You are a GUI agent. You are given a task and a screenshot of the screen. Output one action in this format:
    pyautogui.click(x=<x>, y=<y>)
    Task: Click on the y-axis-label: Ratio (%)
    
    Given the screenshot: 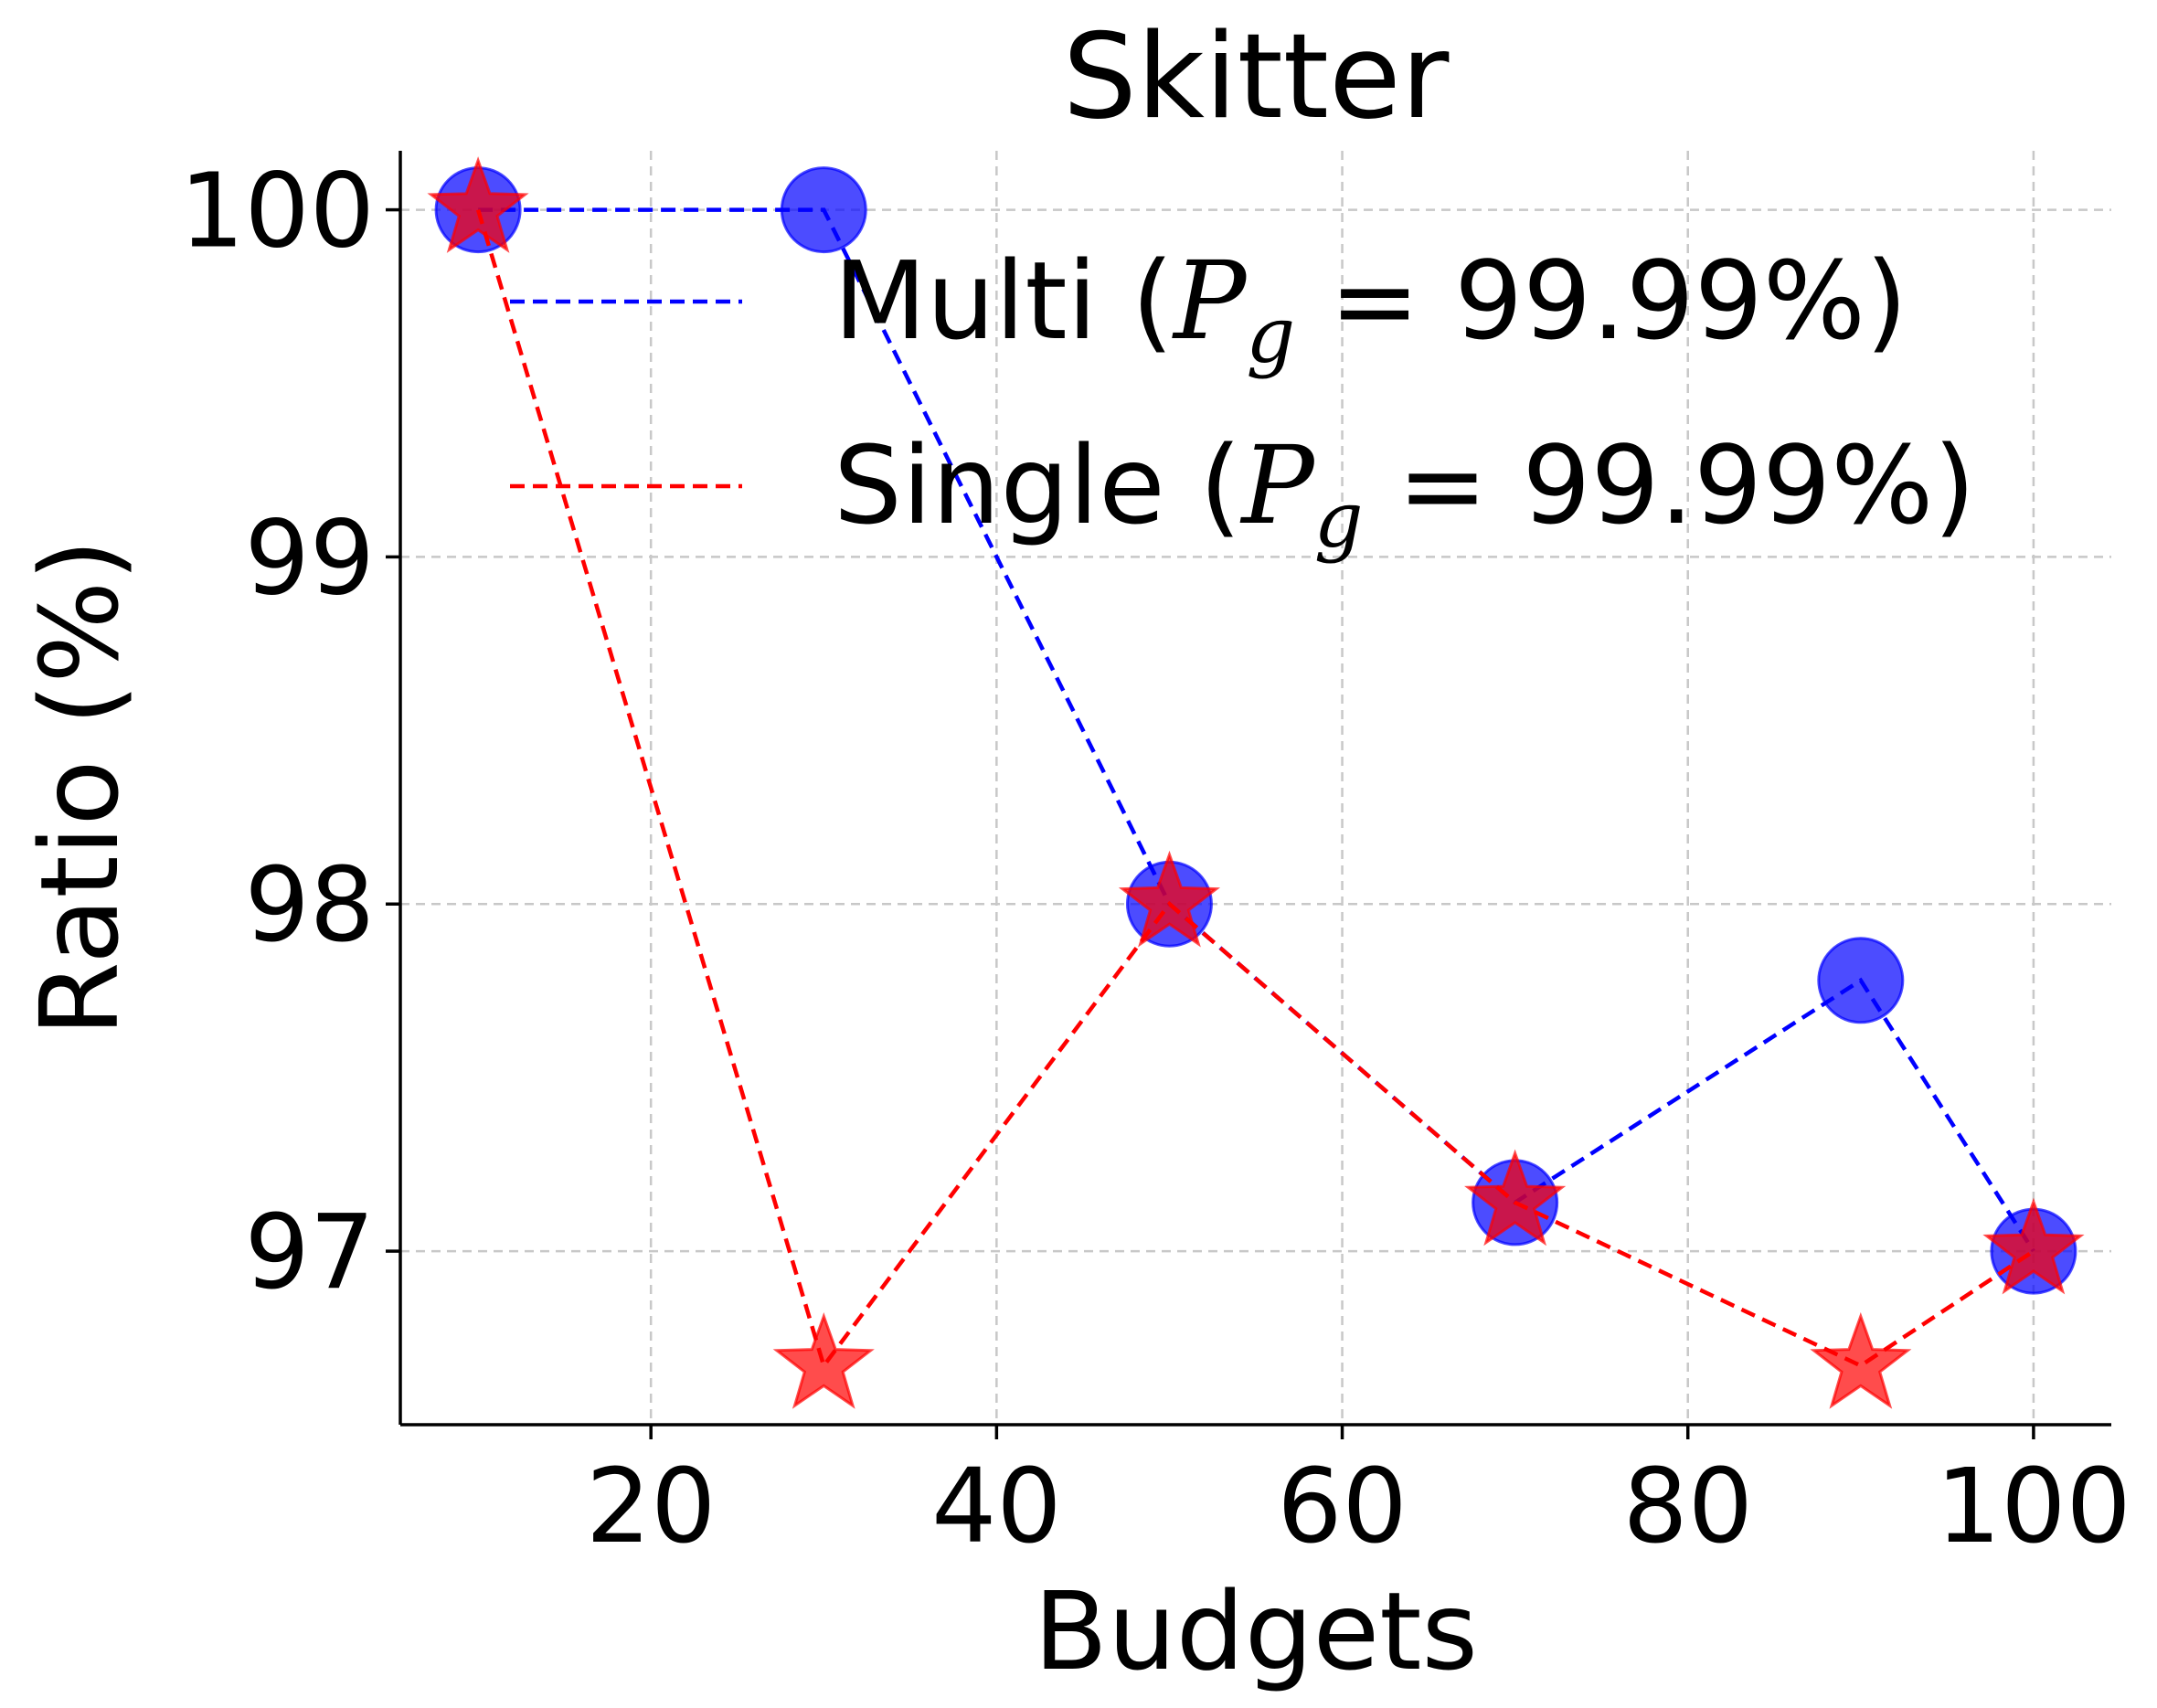 What is the action you would take?
    pyautogui.click(x=79, y=788)
    